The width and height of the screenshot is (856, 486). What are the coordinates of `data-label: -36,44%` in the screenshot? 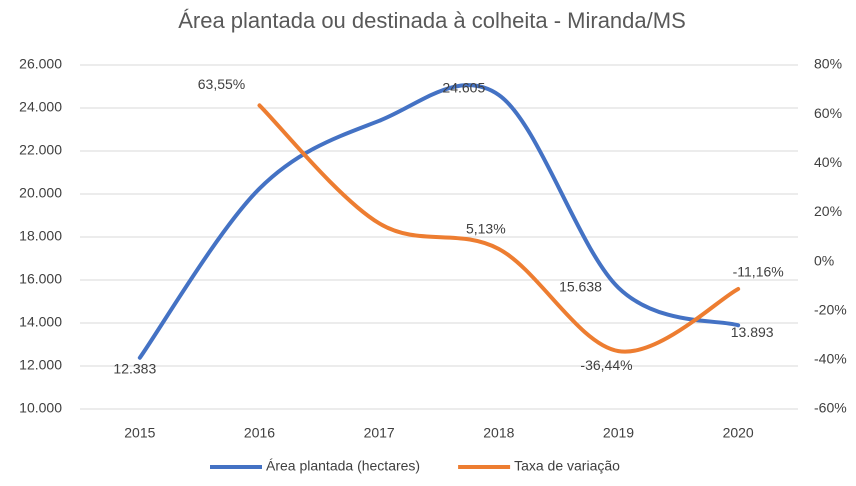 It's located at (606, 365).